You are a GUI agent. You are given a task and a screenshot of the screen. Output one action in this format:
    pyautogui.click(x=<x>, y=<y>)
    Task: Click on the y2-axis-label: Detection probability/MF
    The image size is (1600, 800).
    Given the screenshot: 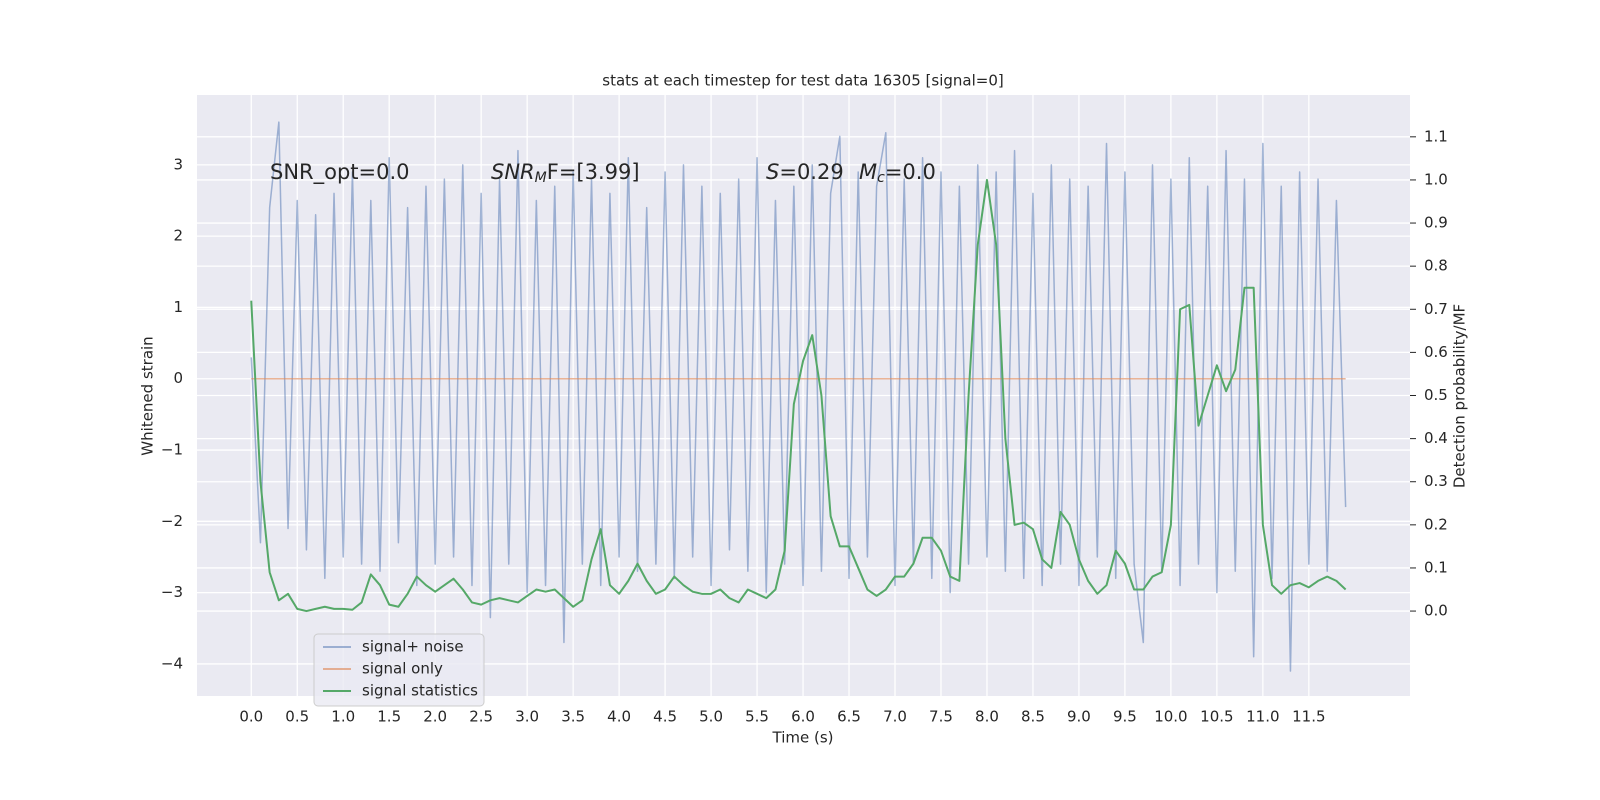 What is the action you would take?
    pyautogui.click(x=1460, y=396)
    